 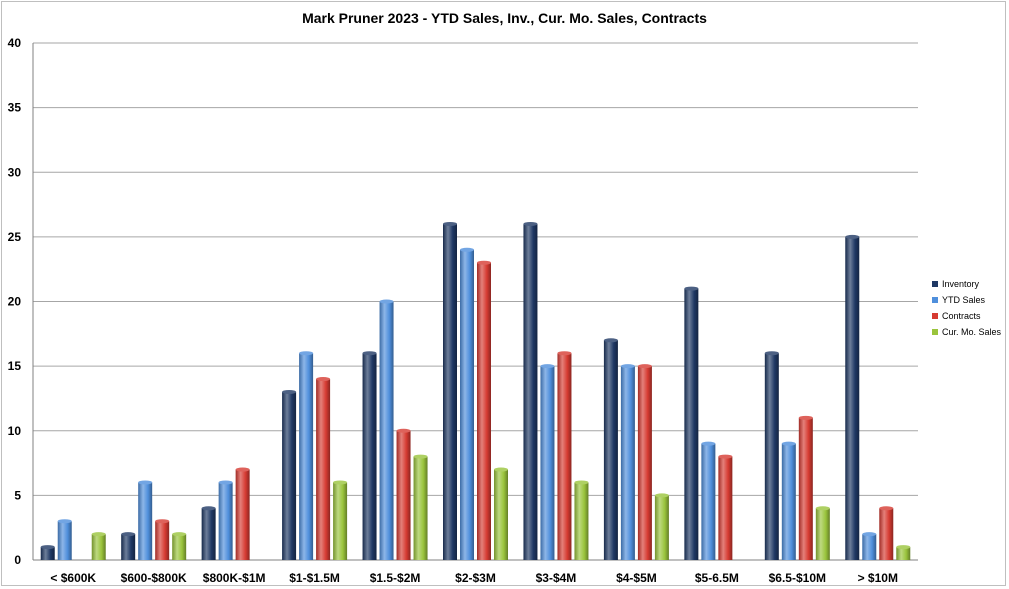 I want to click on y-tick-label: 10, so click(x=15, y=431).